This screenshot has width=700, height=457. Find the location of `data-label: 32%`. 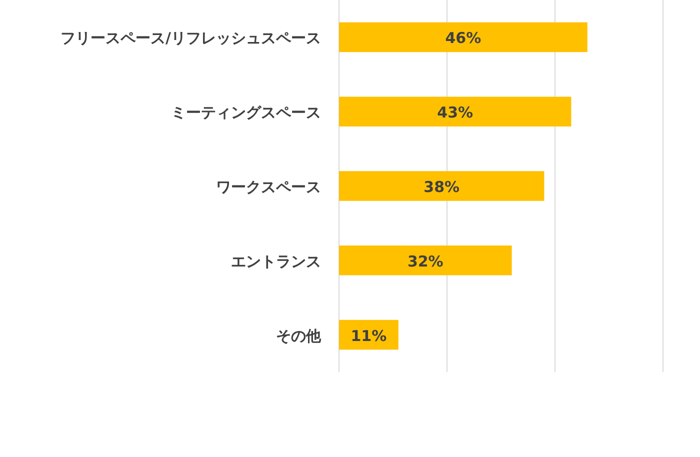

data-label: 32% is located at coordinates (425, 261).